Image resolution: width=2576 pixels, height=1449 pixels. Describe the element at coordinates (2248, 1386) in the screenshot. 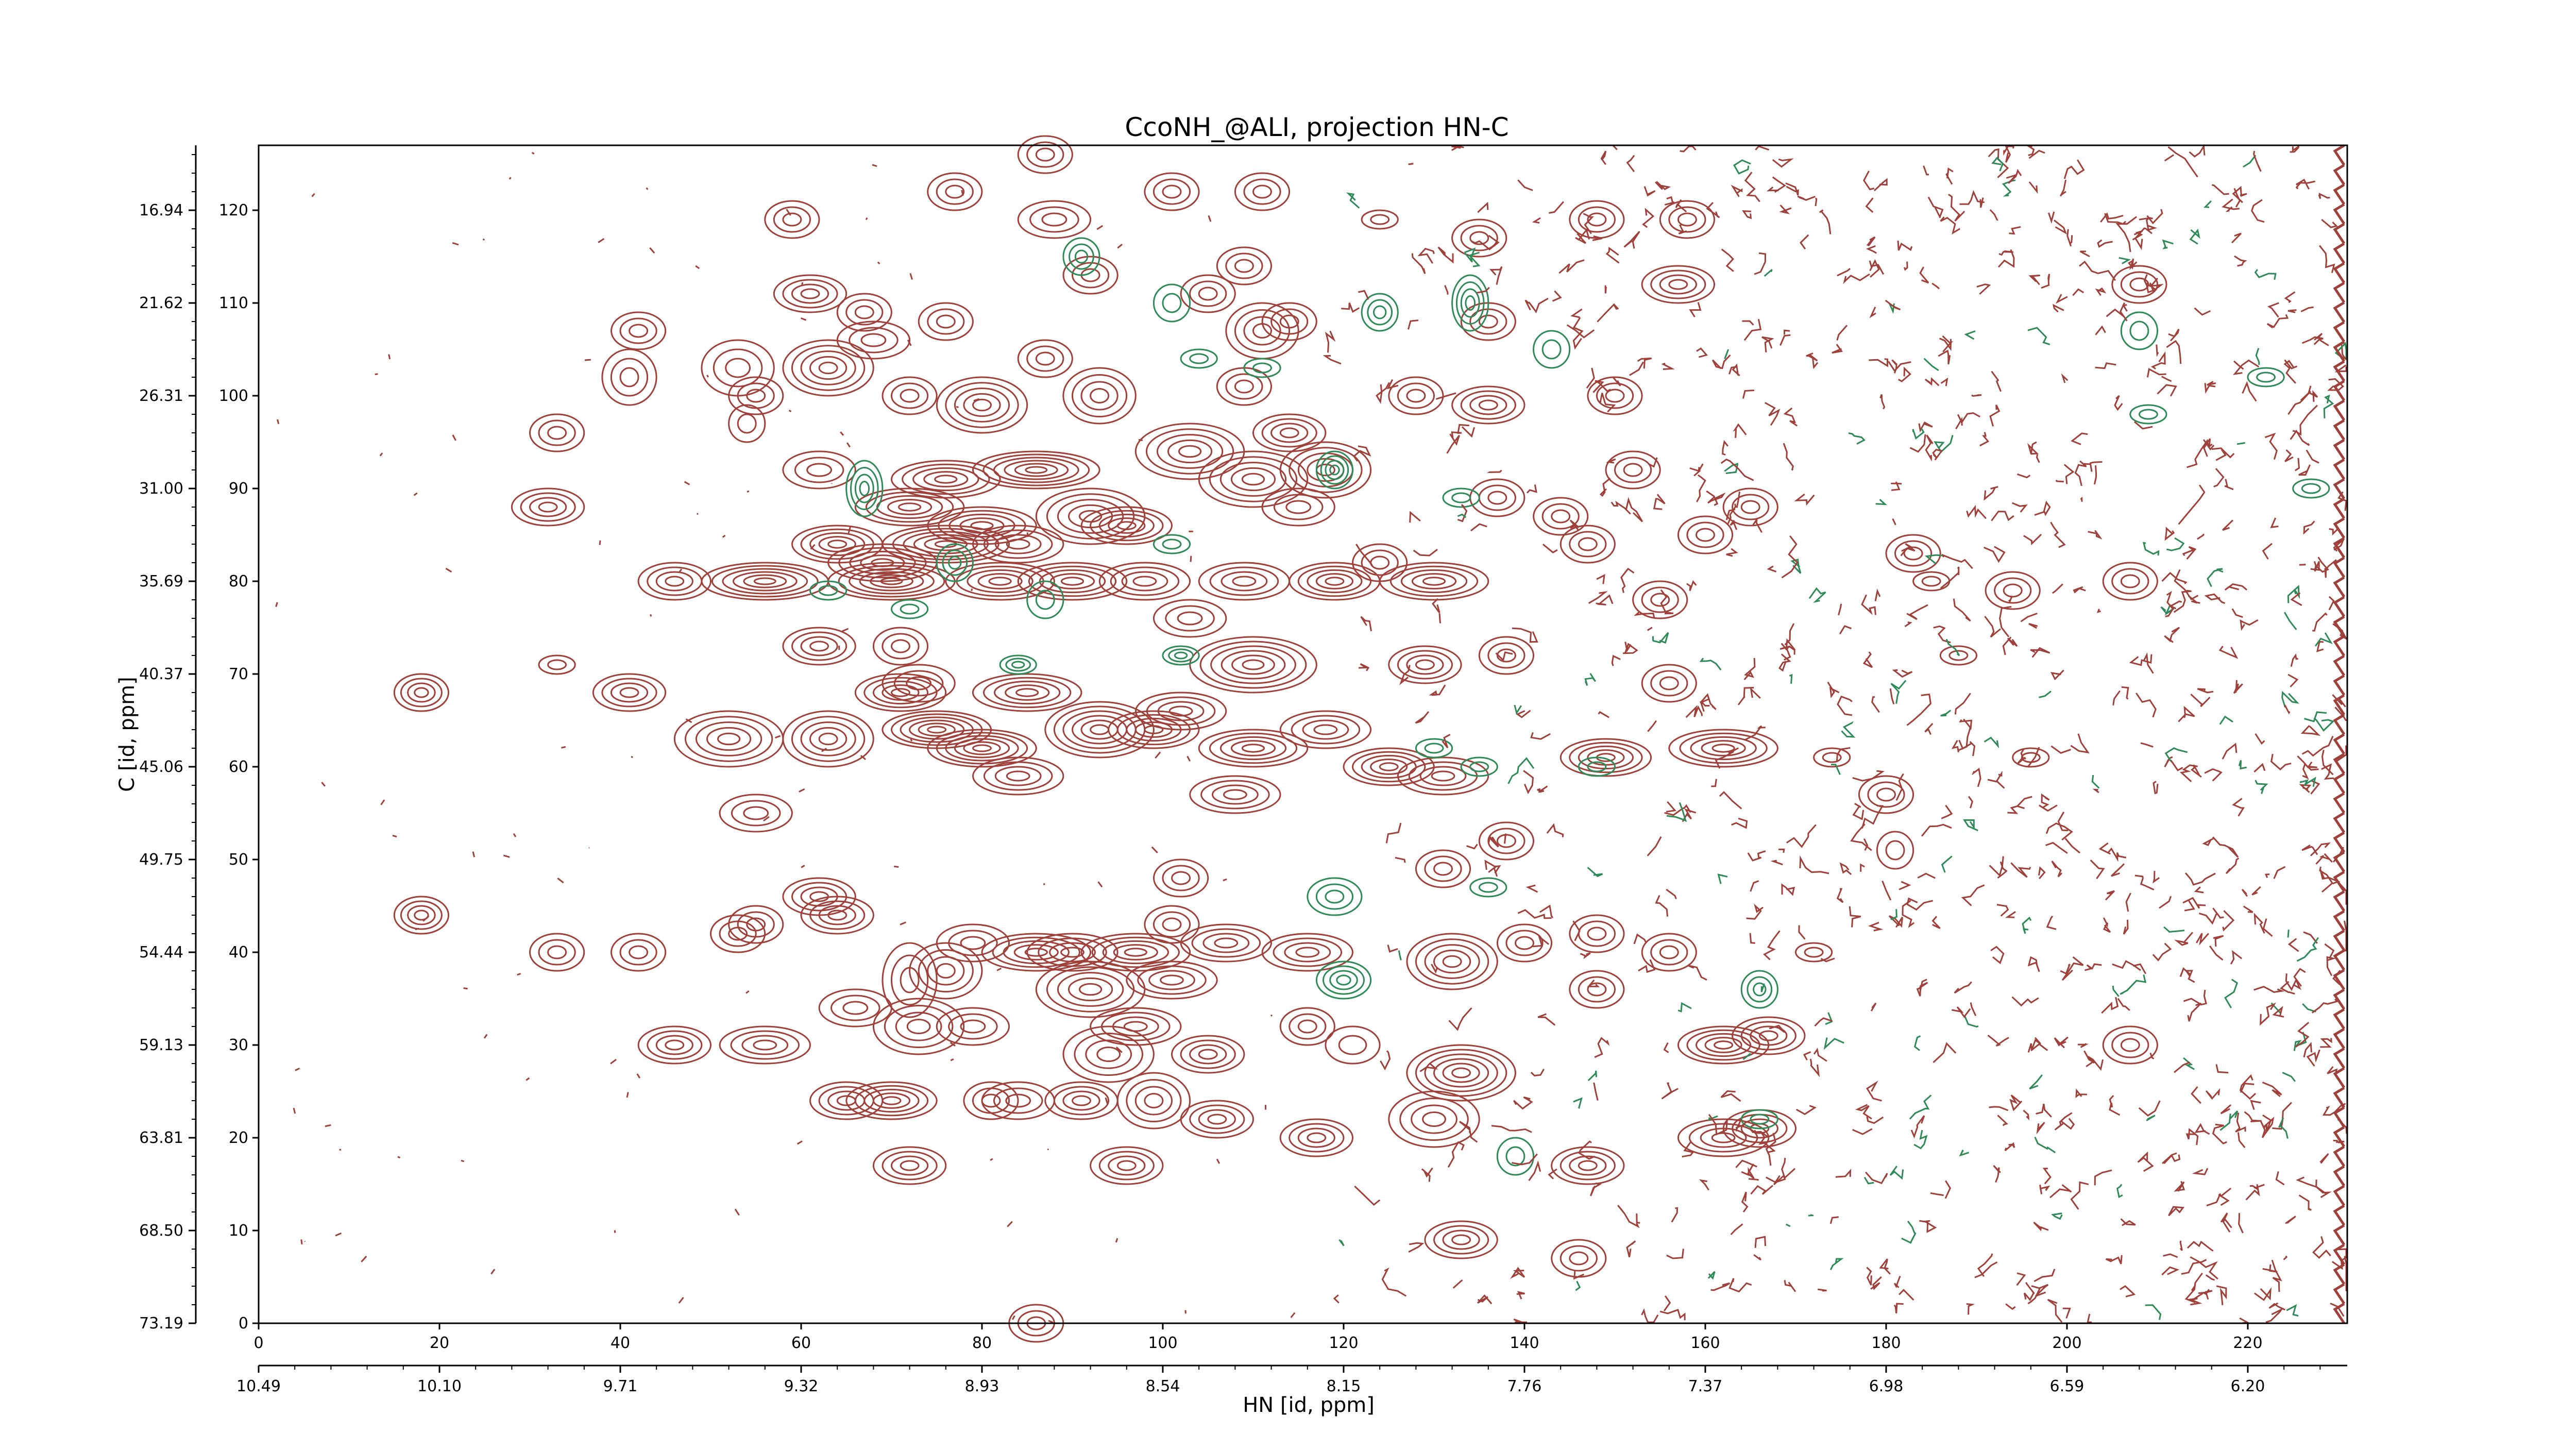

I see `x-ppm-tick-label: 6.20` at that location.